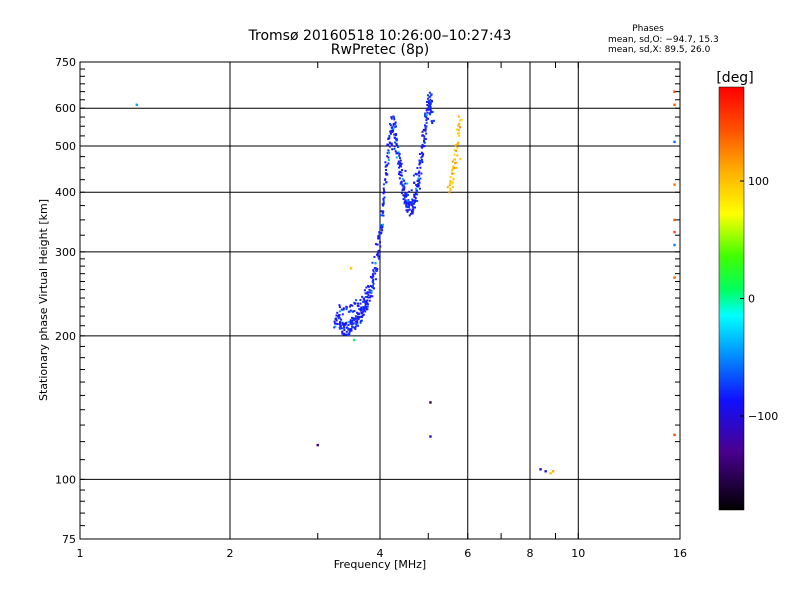 This screenshot has width=800, height=600. I want to click on y-tick-label: 300, so click(65, 252).